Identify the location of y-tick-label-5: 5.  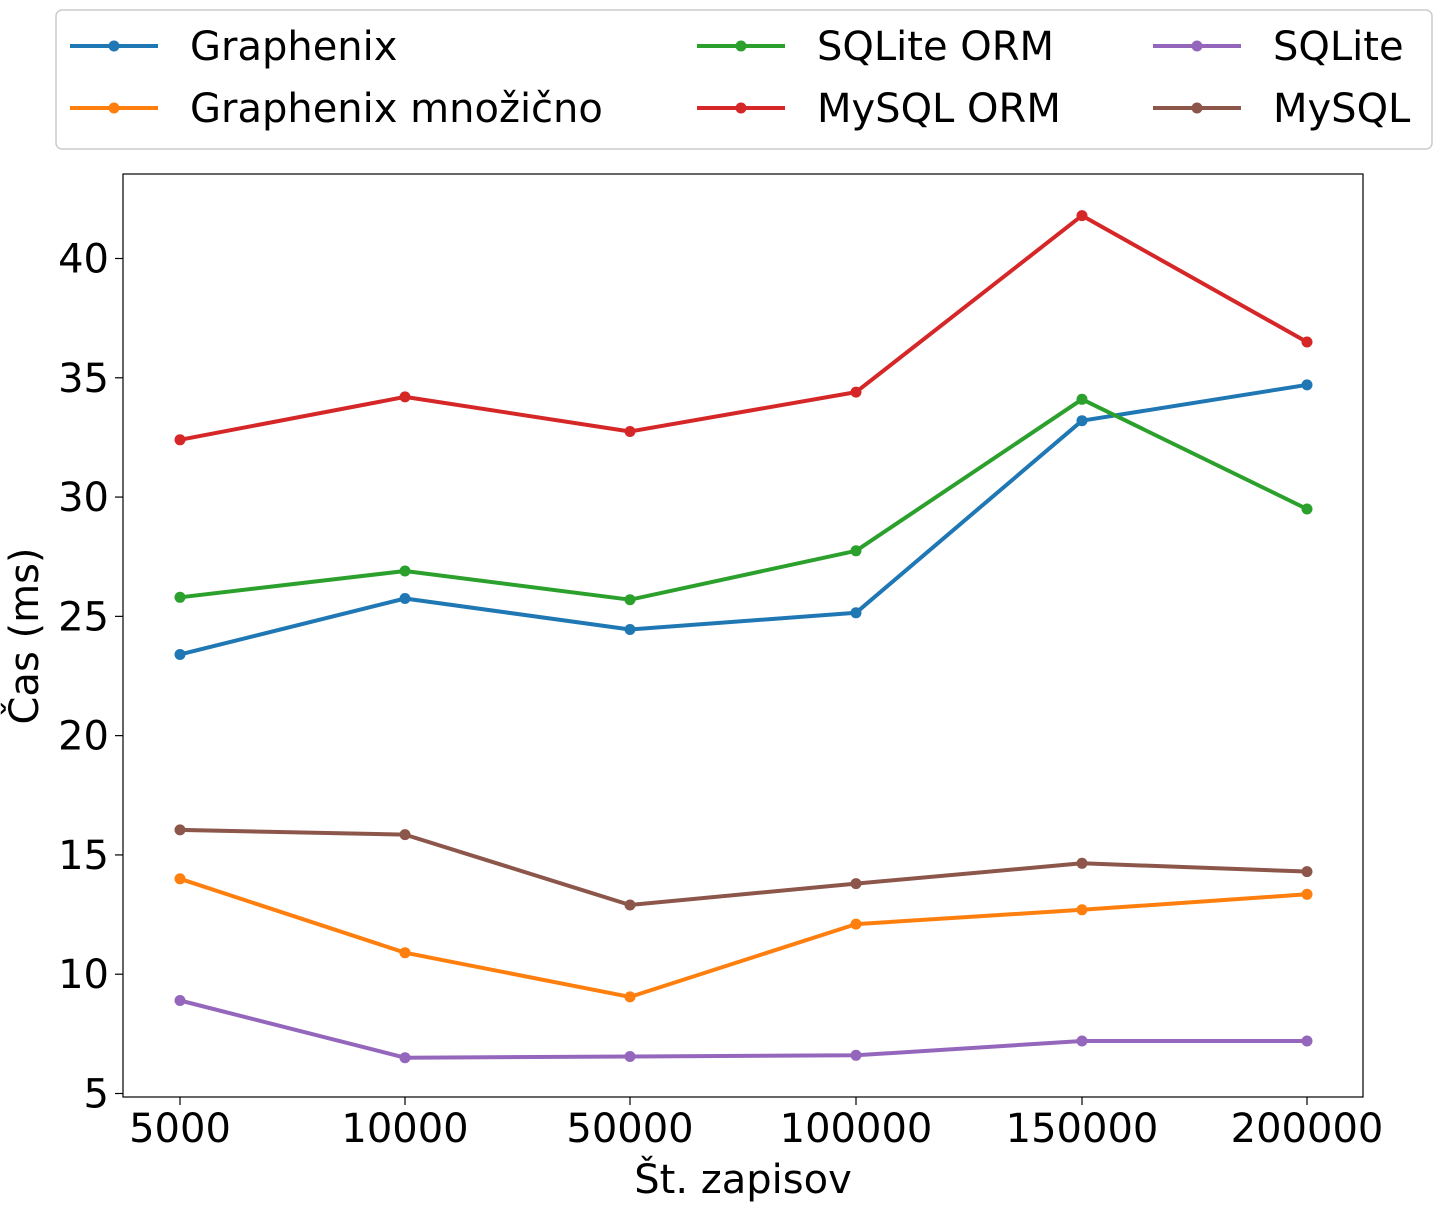
(96, 1095).